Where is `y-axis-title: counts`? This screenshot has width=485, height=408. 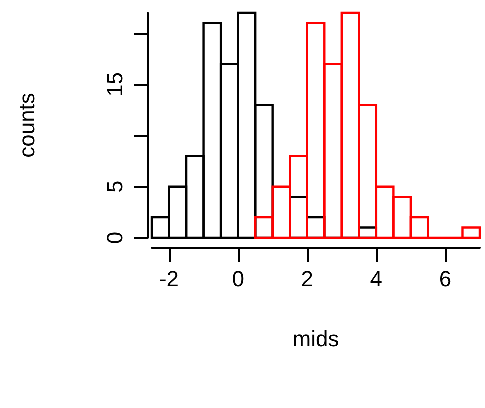
y-axis-title: counts is located at coordinates (27, 125).